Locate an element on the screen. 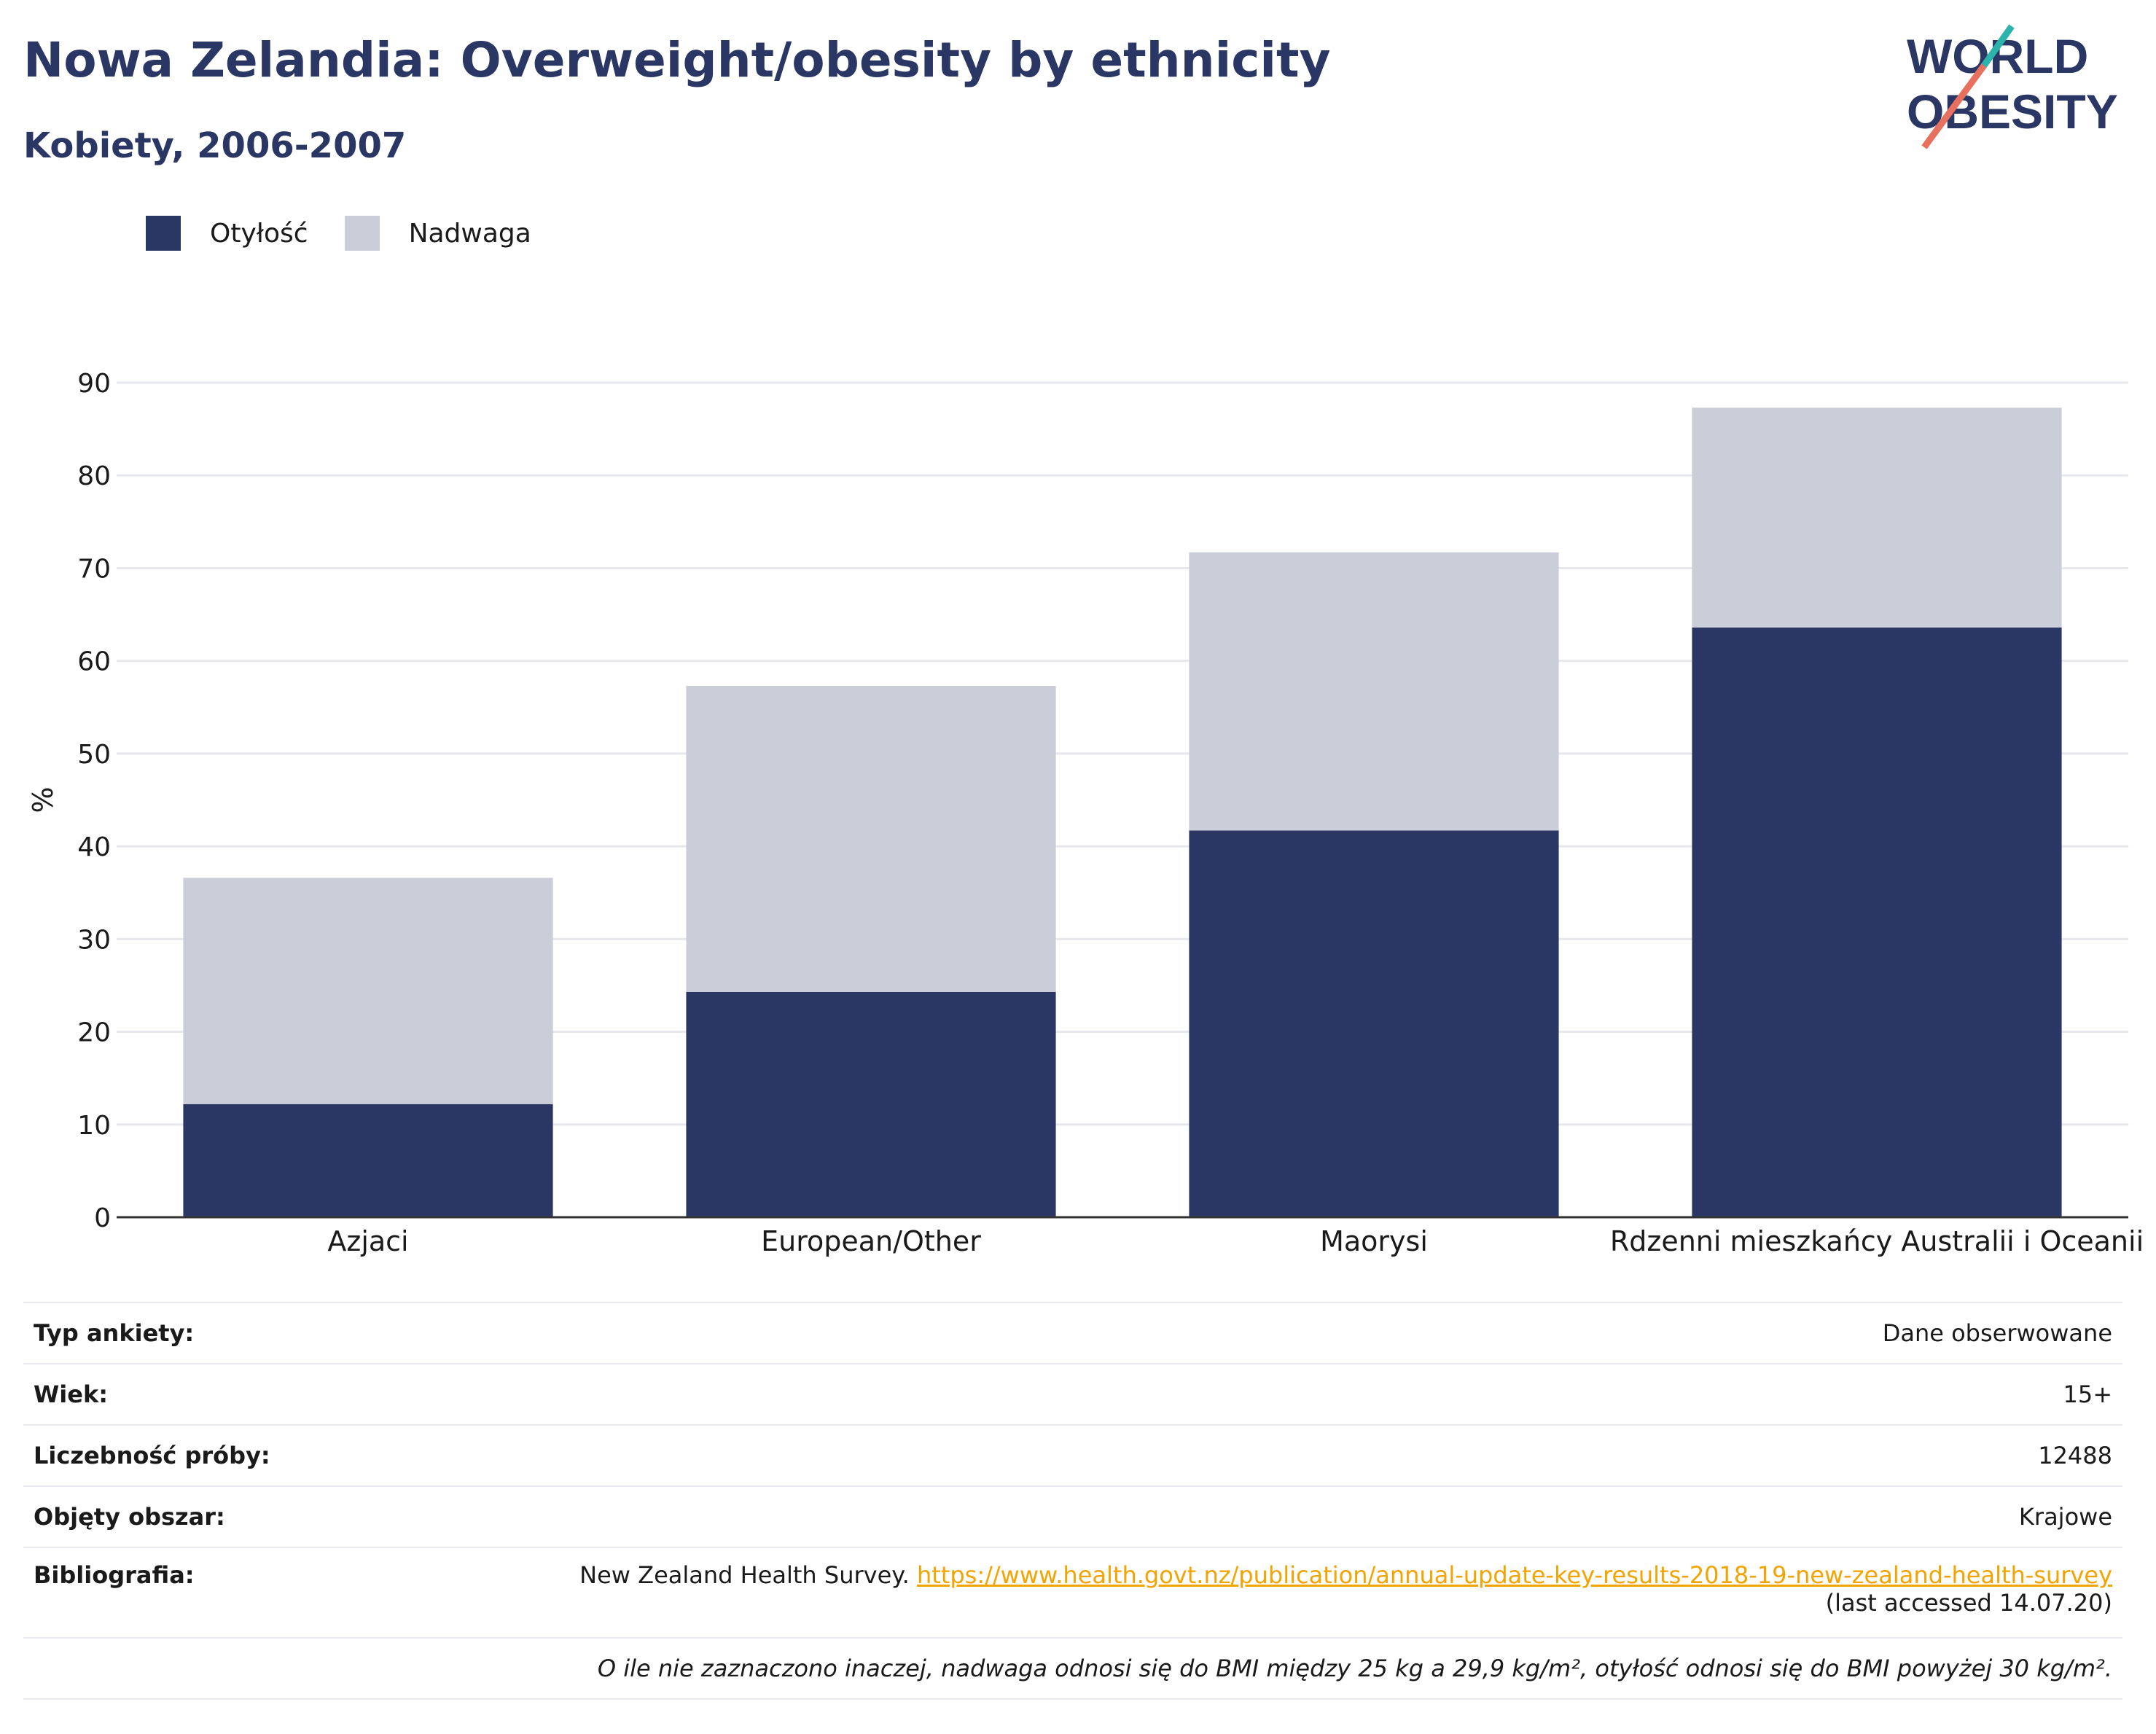 The width and height of the screenshot is (2156, 1734). age-label: Wiek: is located at coordinates (172, 1394).